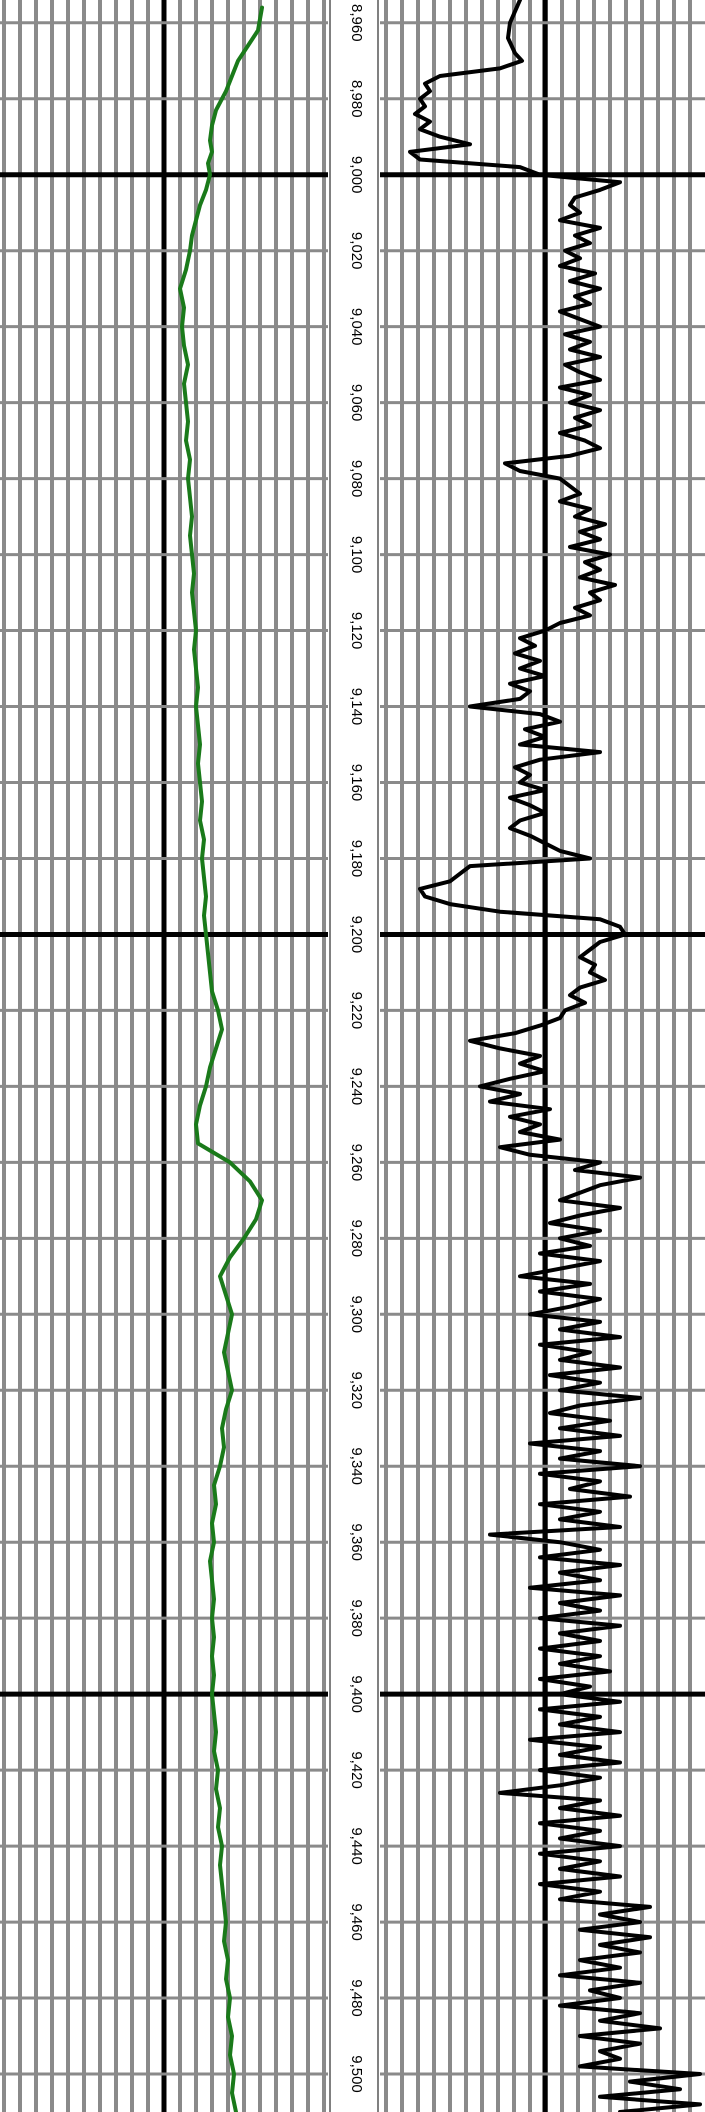 The width and height of the screenshot is (705, 2112). I want to click on depth-tick-label: 9,000, so click(356, 175).